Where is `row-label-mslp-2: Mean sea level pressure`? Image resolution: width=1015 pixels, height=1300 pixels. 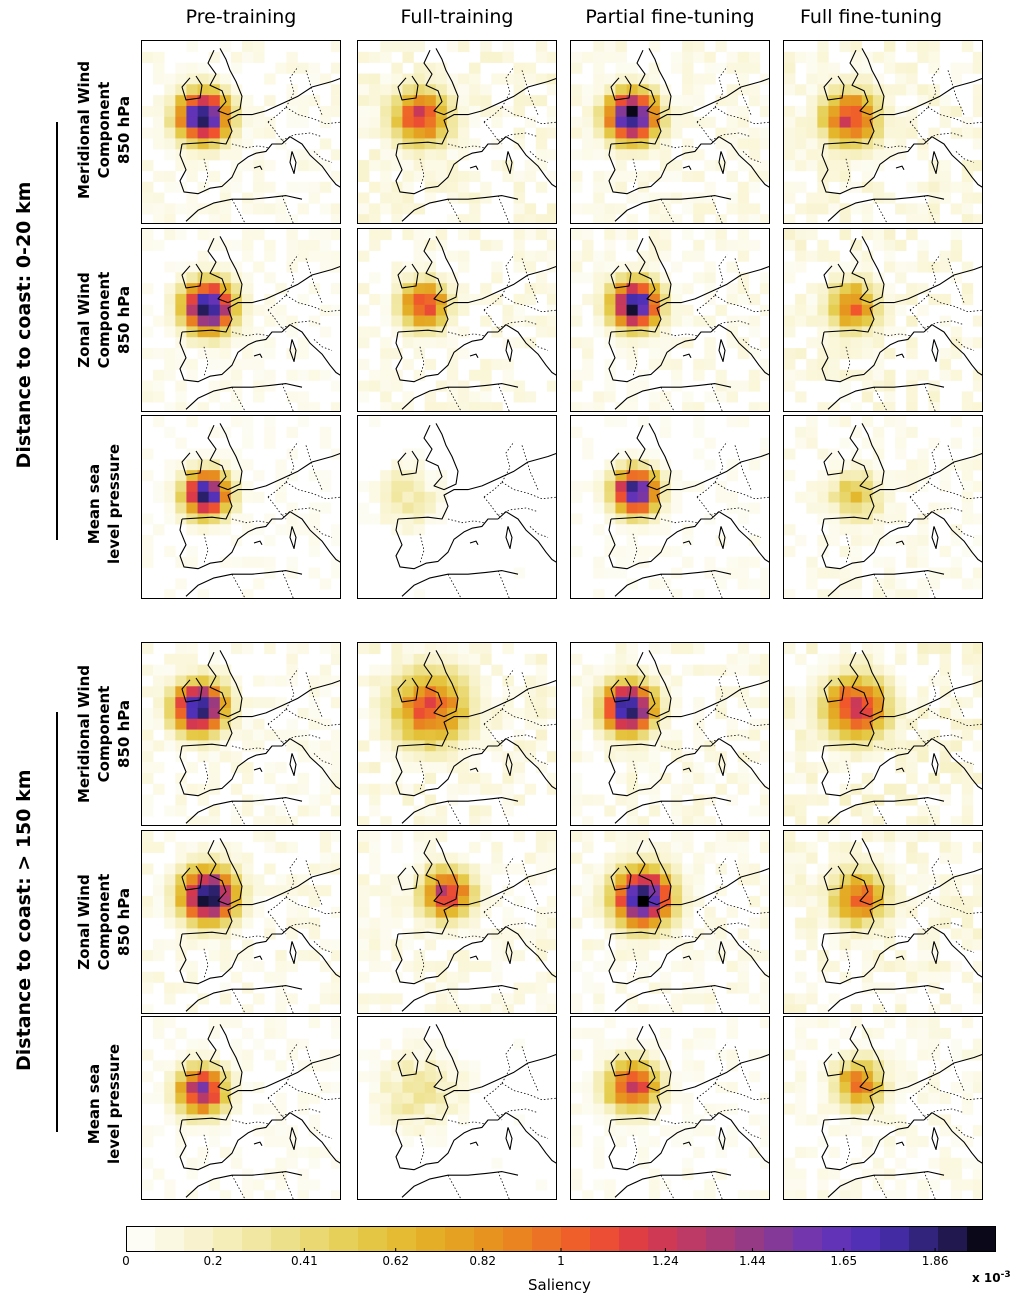
row-label-mslp-2: Mean sea level pressure is located at coordinates (104, 1104).